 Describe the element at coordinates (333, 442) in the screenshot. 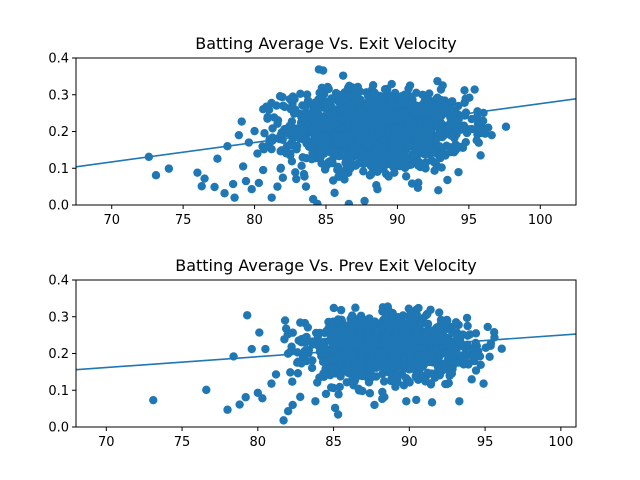

I see `x-tick-label: 85` at that location.